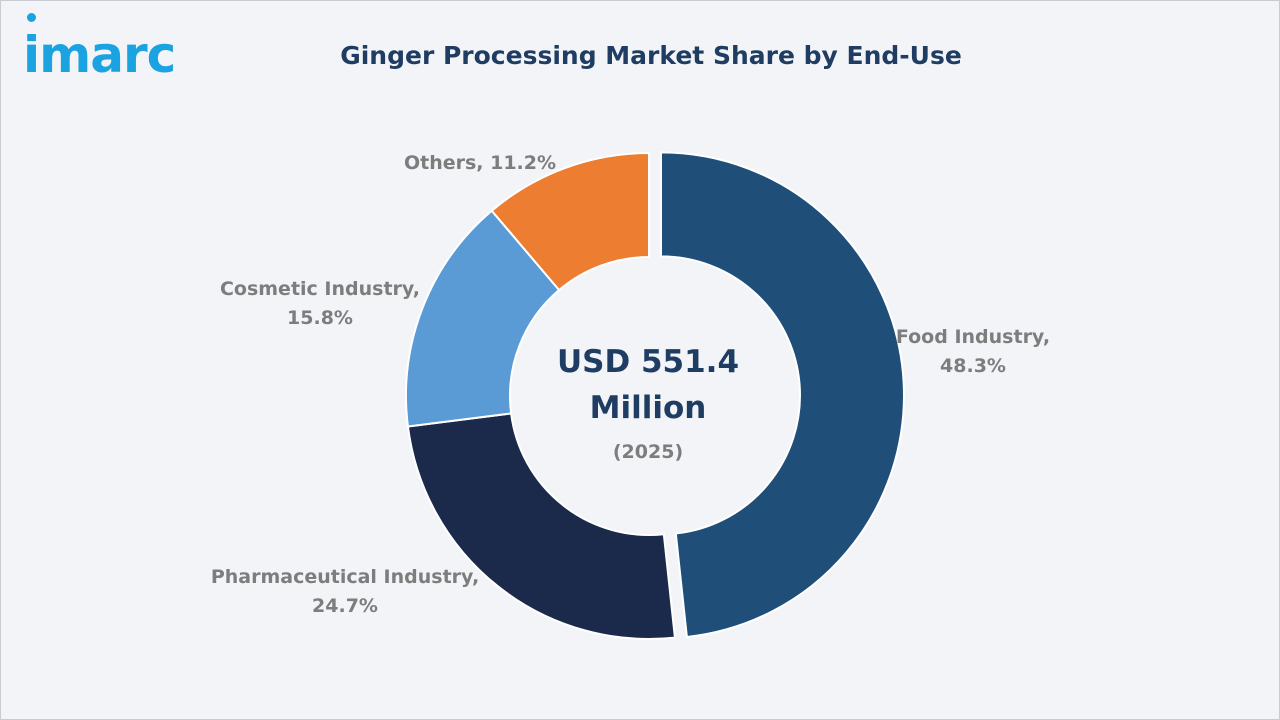  I want to click on slice-pharmaceutical-industry, so click(541, 526).